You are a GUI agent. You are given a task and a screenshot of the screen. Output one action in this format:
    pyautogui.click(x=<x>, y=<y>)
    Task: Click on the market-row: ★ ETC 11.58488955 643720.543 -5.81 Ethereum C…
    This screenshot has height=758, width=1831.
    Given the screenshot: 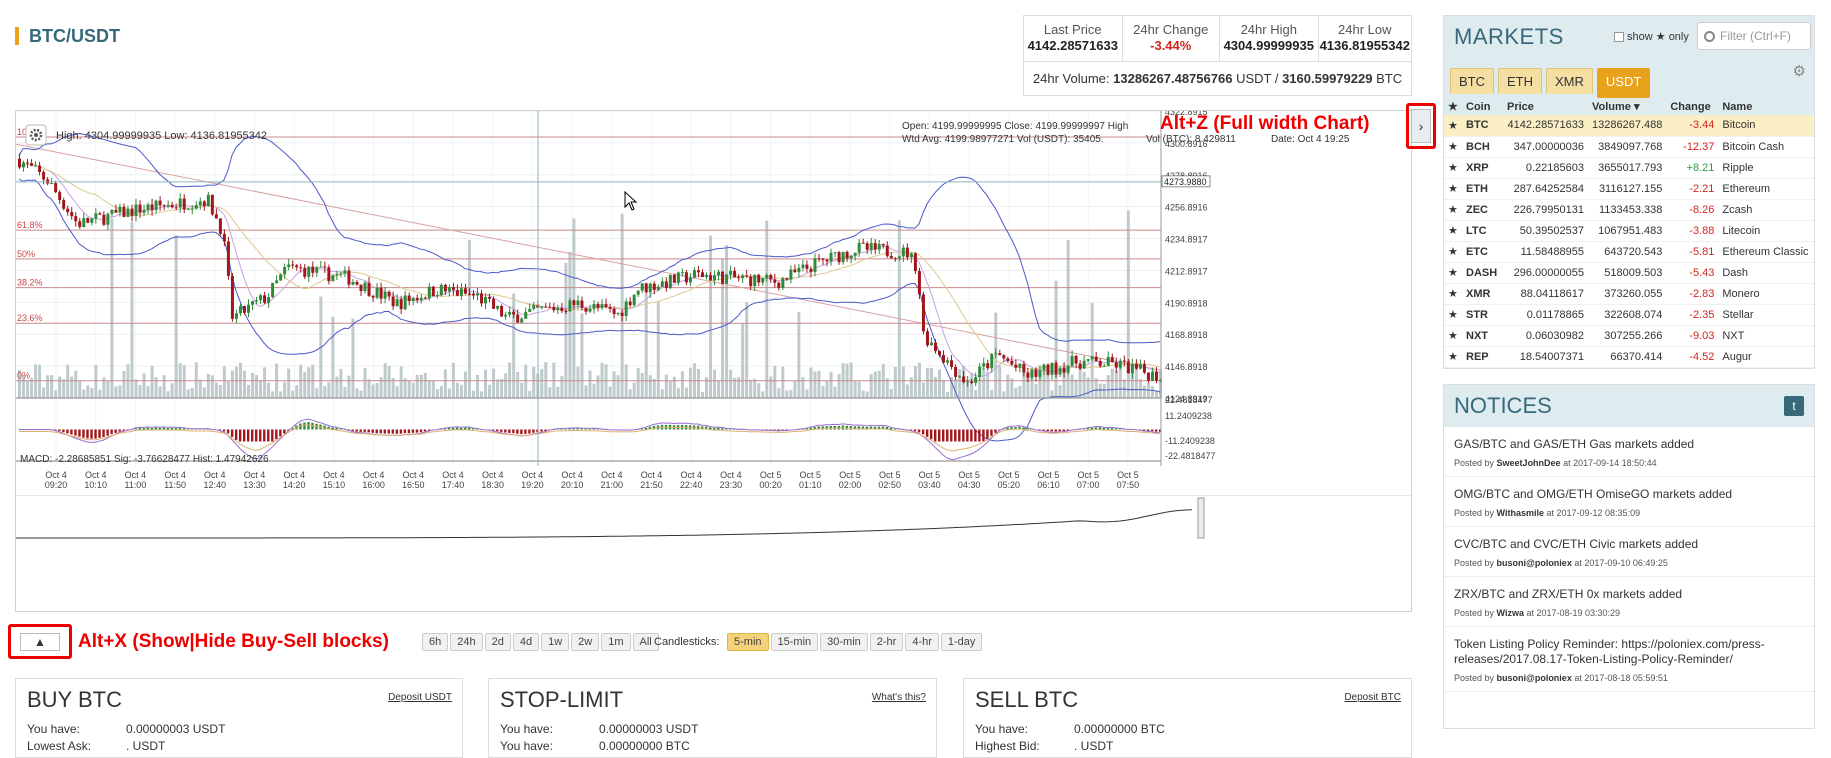 What is the action you would take?
    pyautogui.click(x=1629, y=252)
    